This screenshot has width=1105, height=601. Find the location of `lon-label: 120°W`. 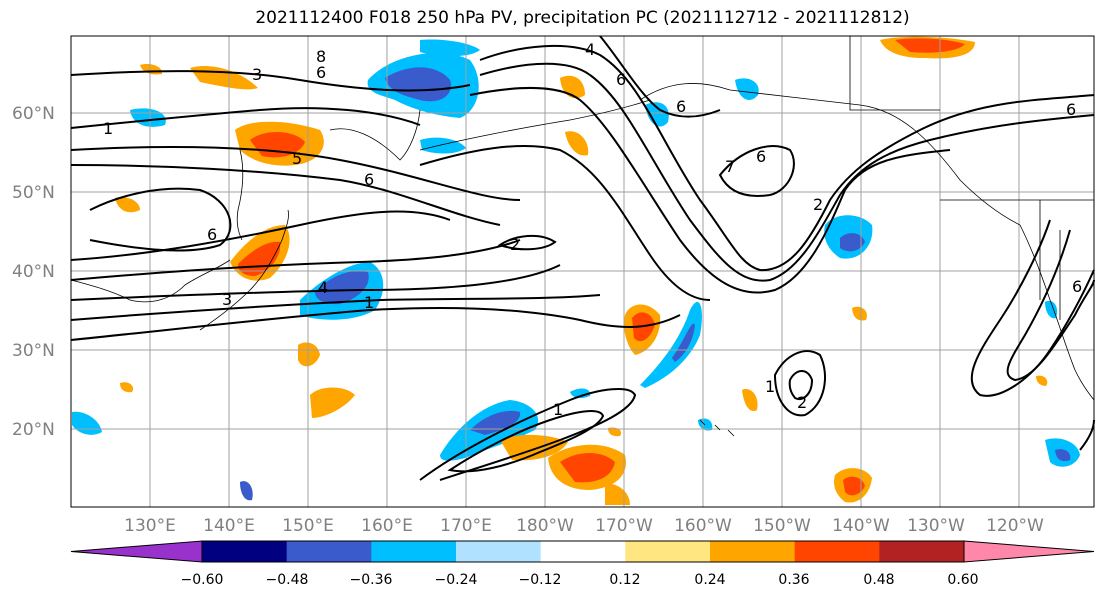

lon-label: 120°W is located at coordinates (1015, 526).